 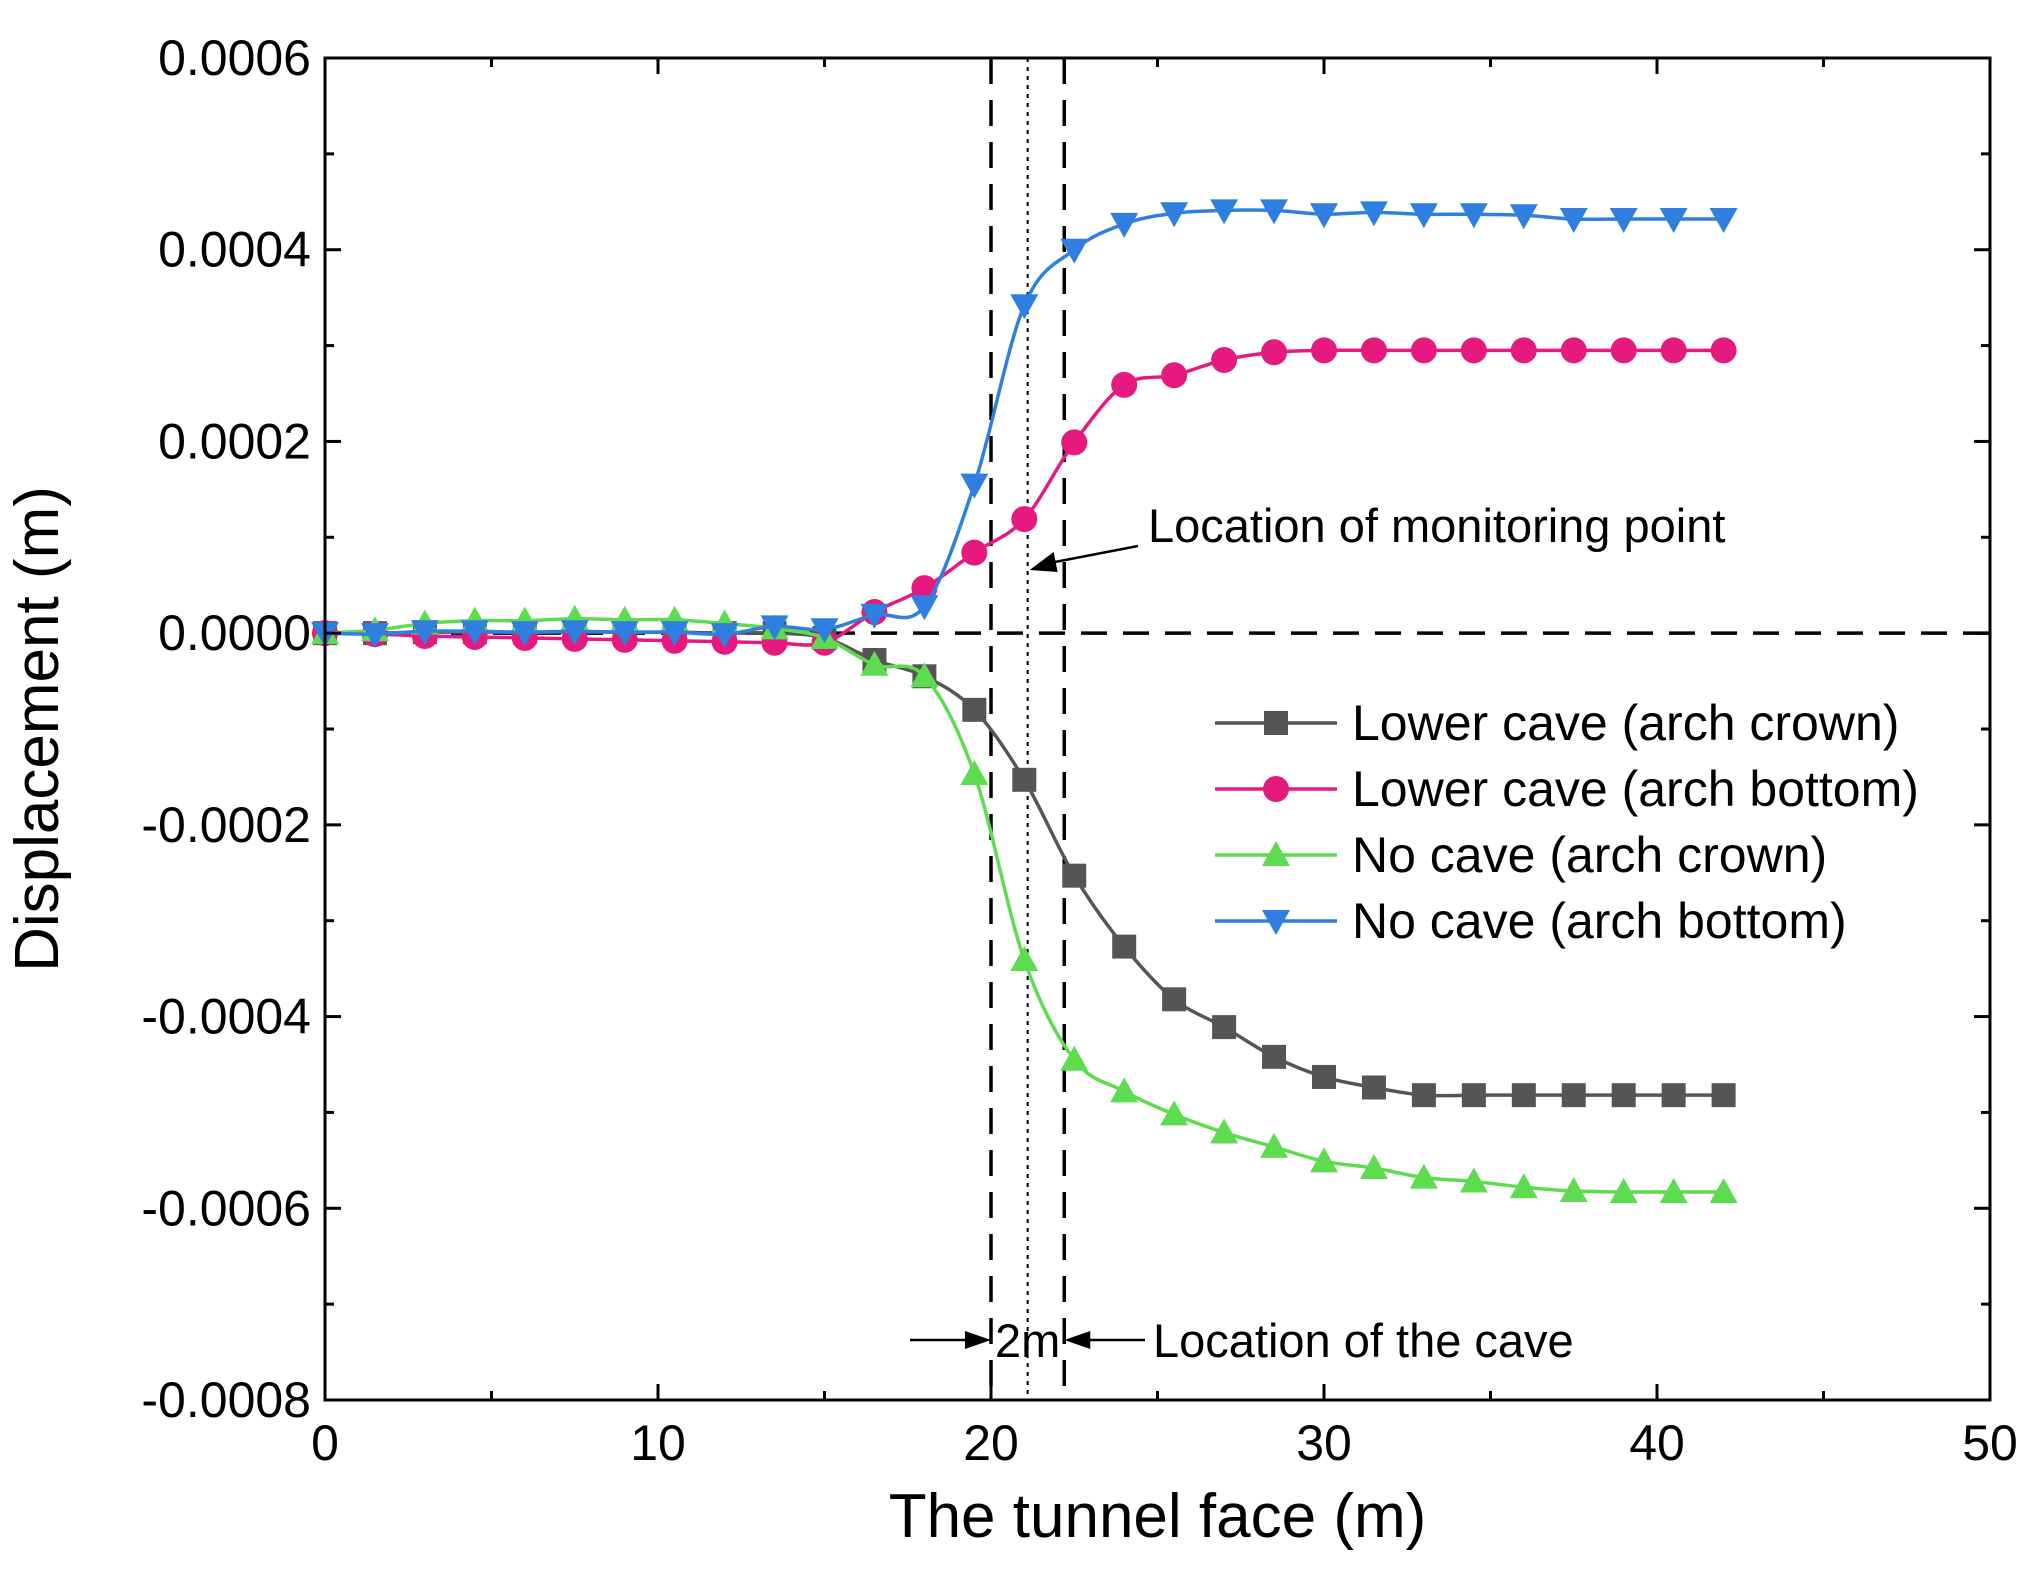 What do you see at coordinates (1436, 525) in the screenshot?
I see `annotation-monitoring-point: Location of monitoring point` at bounding box center [1436, 525].